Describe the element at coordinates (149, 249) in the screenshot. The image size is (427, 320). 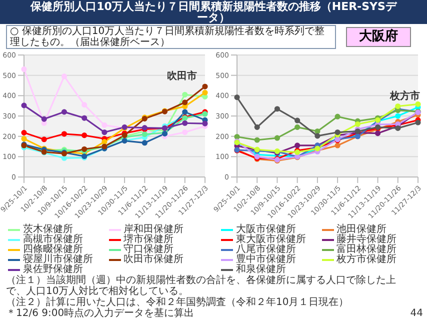
I see `legend-label: 守口保健所` at that location.